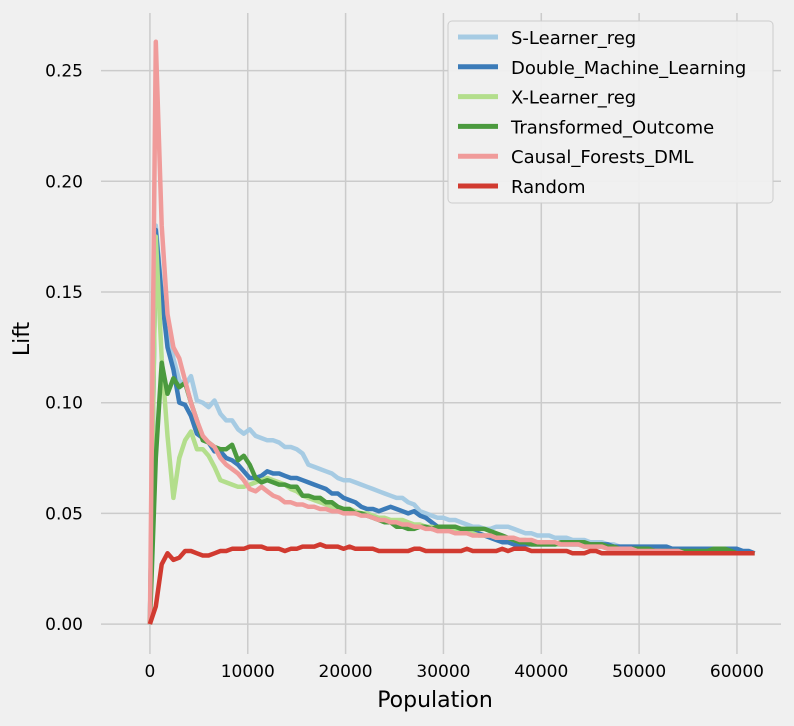 This screenshot has height=726, width=794. I want to click on legend-box, so click(610, 112).